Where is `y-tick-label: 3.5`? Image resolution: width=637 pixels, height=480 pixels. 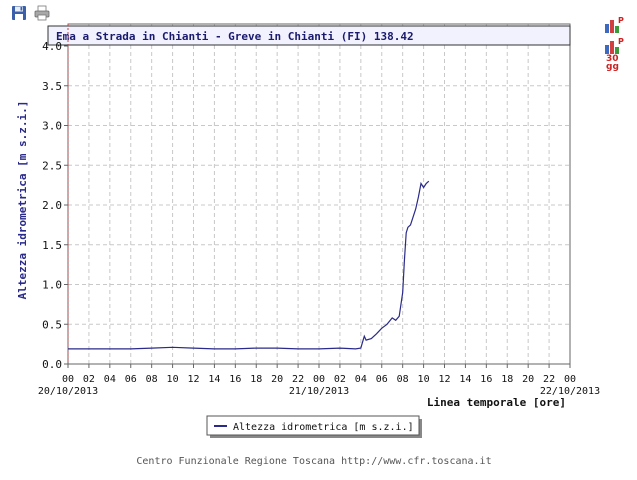 y-tick-label: 3.5 is located at coordinates (52, 86).